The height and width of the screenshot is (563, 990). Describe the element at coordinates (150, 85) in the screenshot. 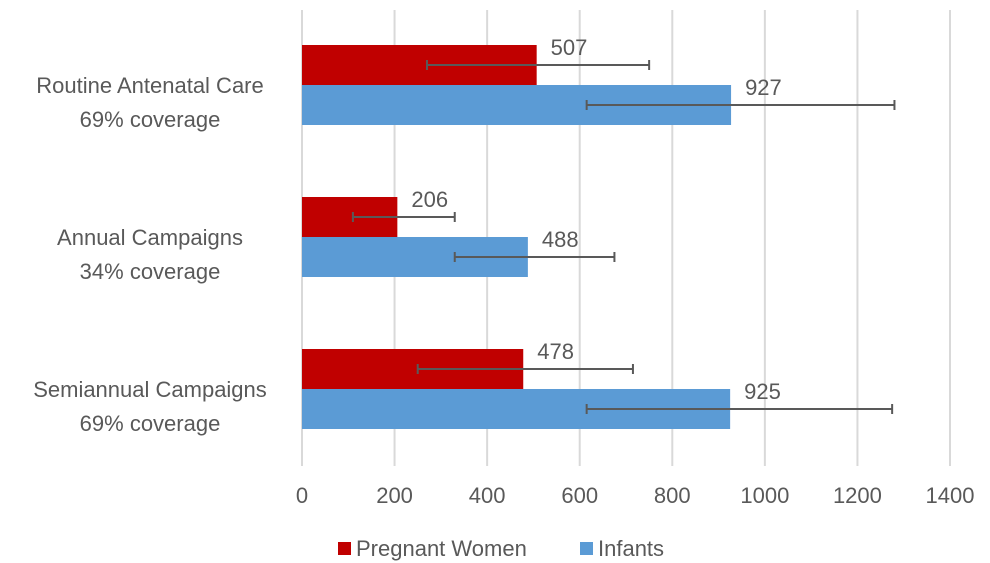

I see `category-label-0-line1: Routine Antenatal Care` at that location.